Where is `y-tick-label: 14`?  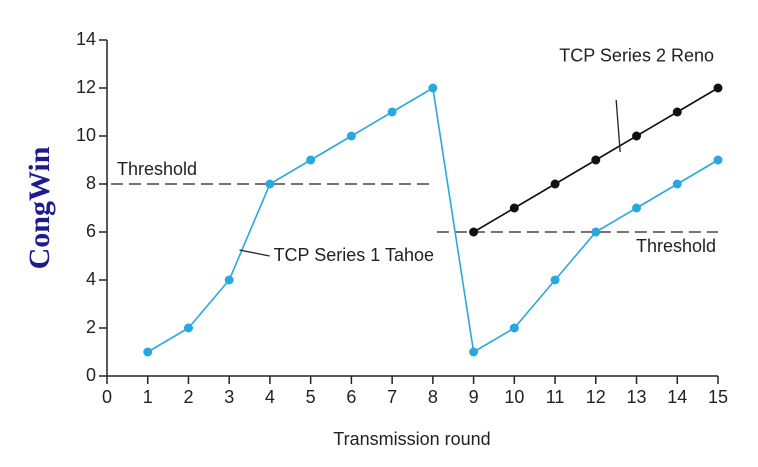
y-tick-label: 14 is located at coordinates (86, 39).